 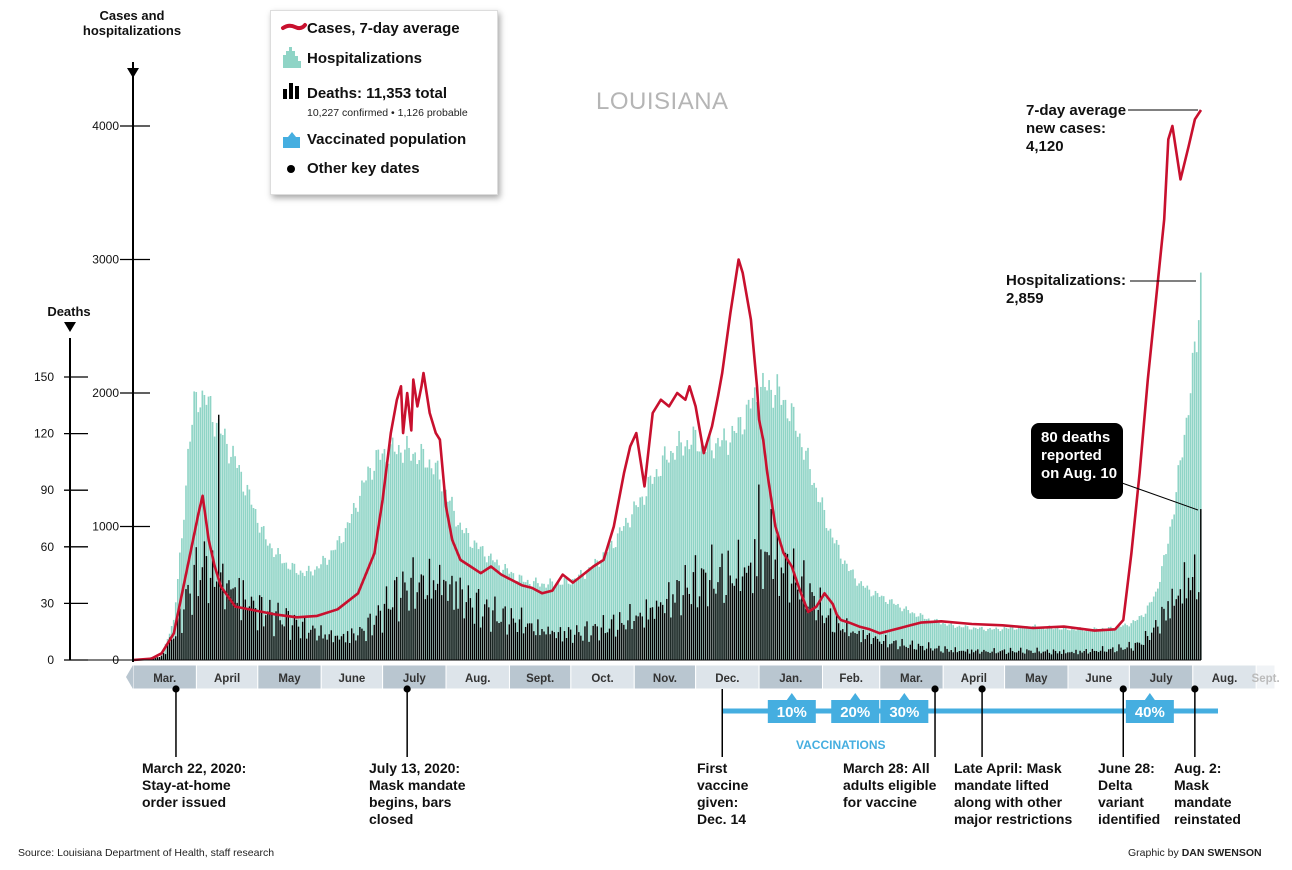 I want to click on month-label: May, so click(x=289, y=679).